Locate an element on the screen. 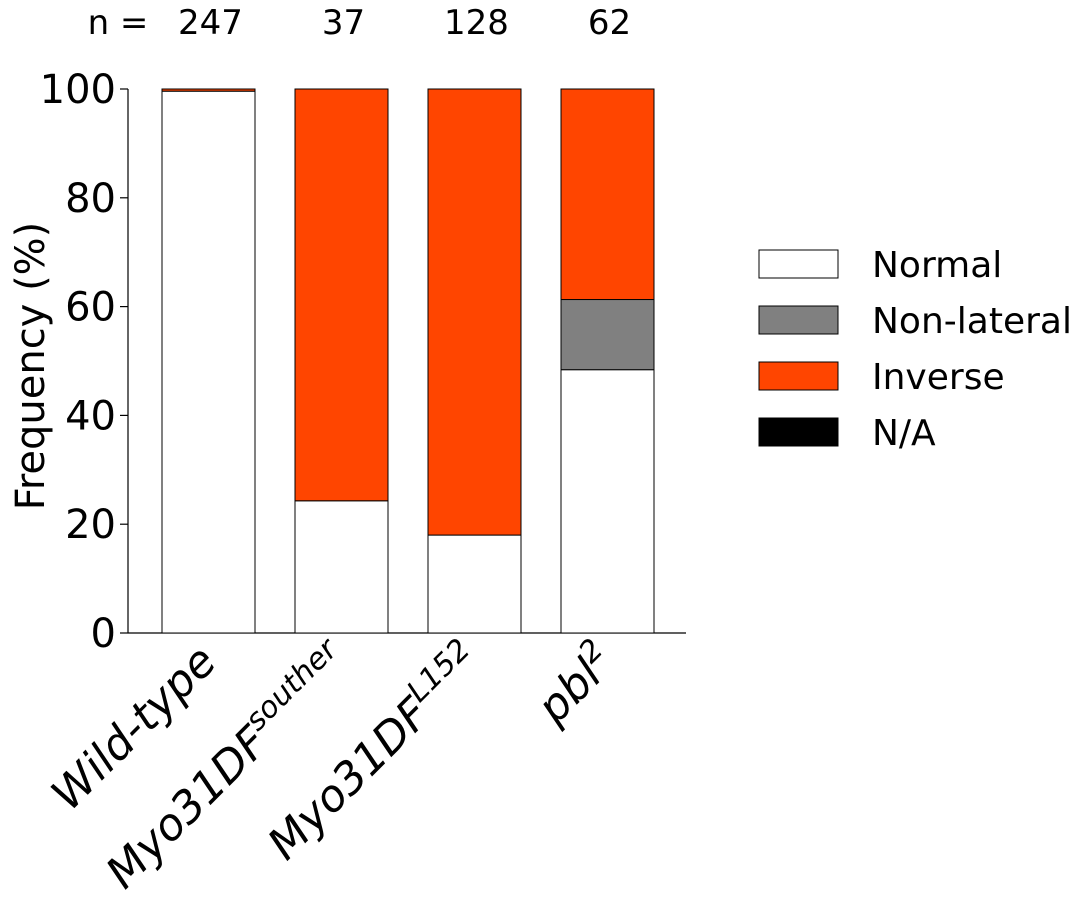 Image resolution: width=1083 pixels, height=903 pixels. bar-segment-non-lateral is located at coordinates (607, 335).